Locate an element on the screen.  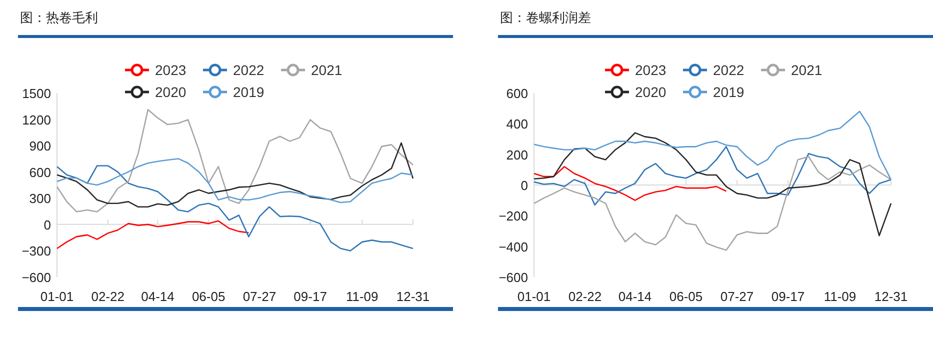
chart-title: 图：热卷毛利 is located at coordinates (59, 17).